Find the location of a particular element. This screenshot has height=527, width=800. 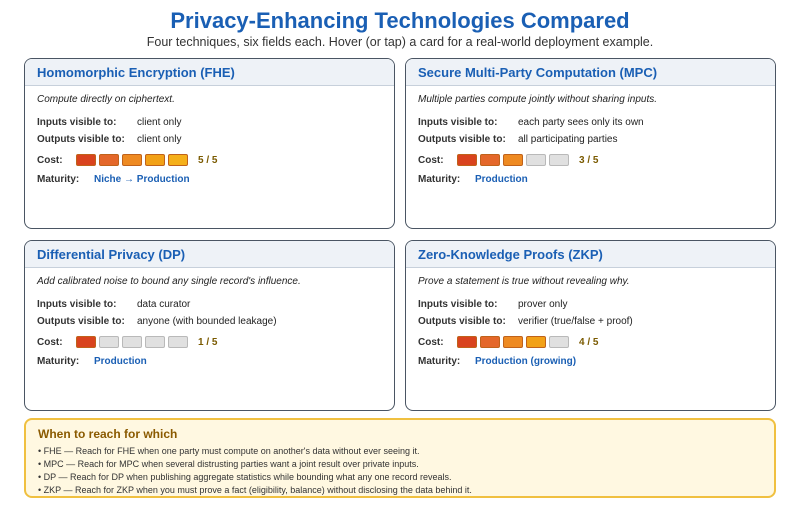

cost-score: 4 / 5 is located at coordinates (589, 342).